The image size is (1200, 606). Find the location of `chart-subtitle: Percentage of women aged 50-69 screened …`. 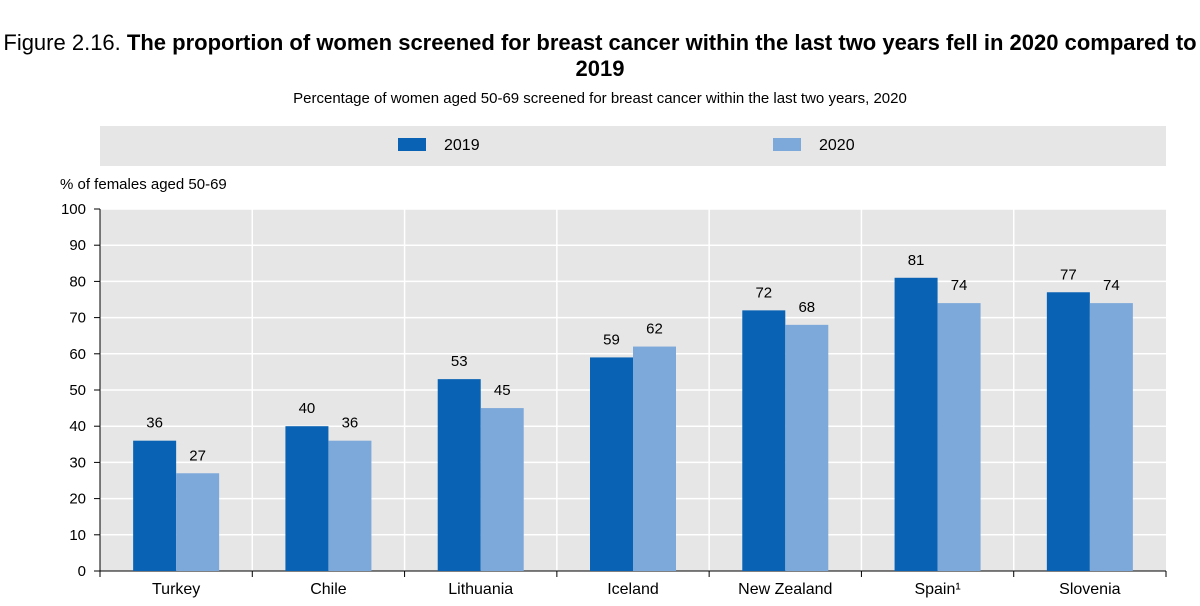

chart-subtitle: Percentage of women aged 50-69 screened … is located at coordinates (600, 98).